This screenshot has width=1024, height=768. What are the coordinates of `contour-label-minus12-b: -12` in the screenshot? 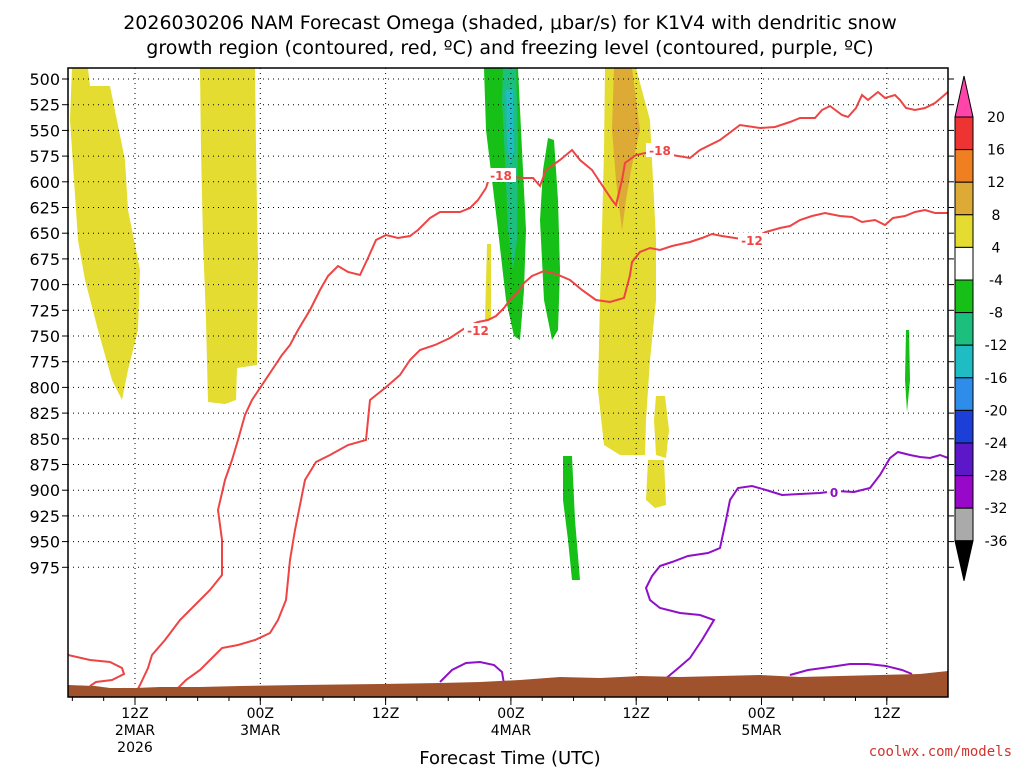 It's located at (752, 241).